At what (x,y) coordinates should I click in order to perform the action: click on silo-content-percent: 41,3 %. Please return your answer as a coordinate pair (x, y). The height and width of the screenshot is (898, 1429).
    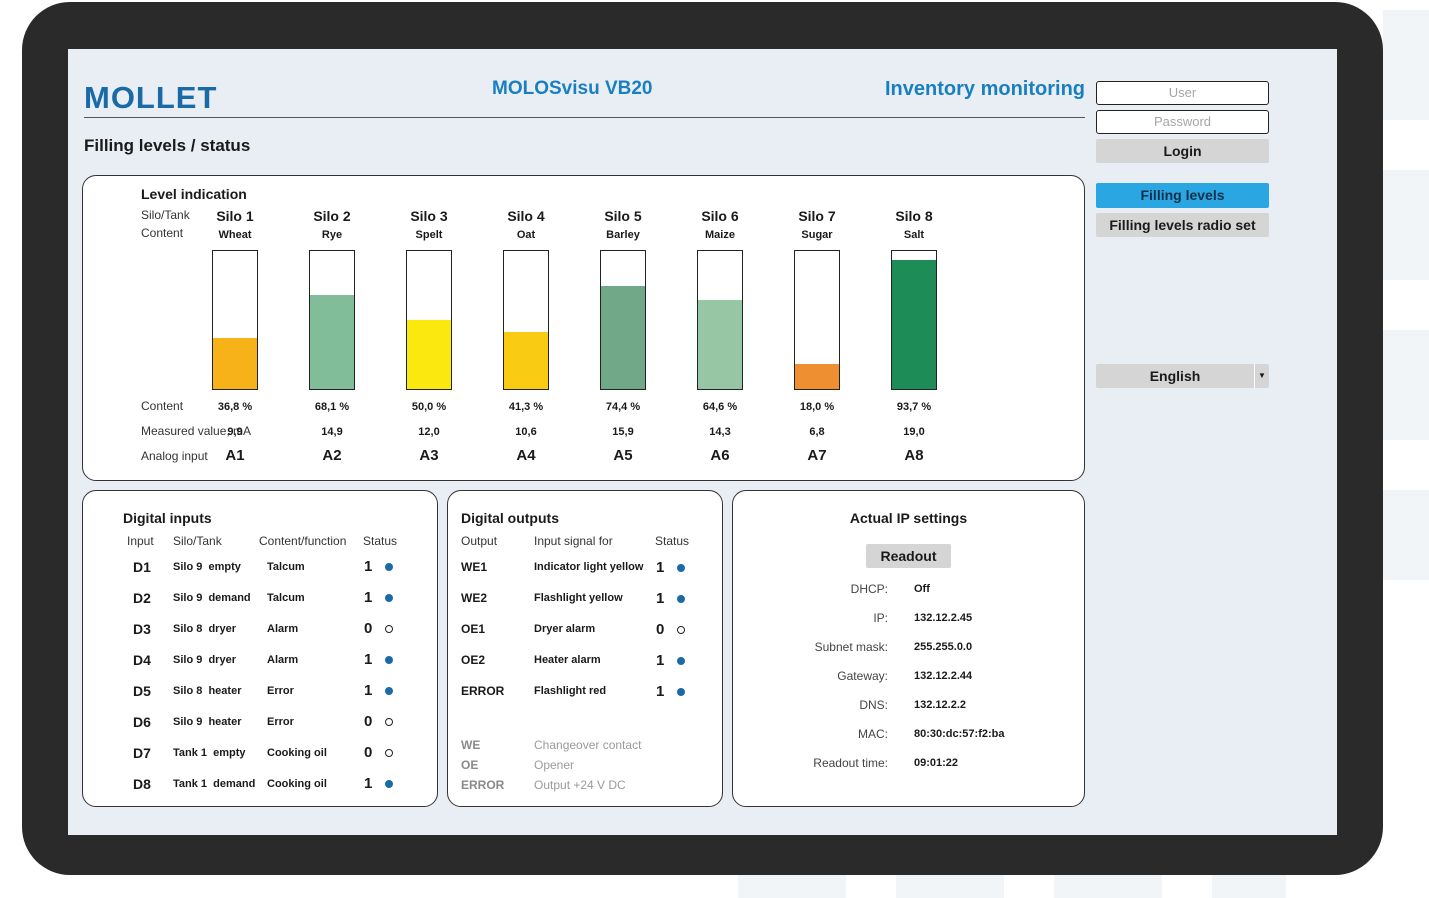
    Looking at the image, I should click on (526, 407).